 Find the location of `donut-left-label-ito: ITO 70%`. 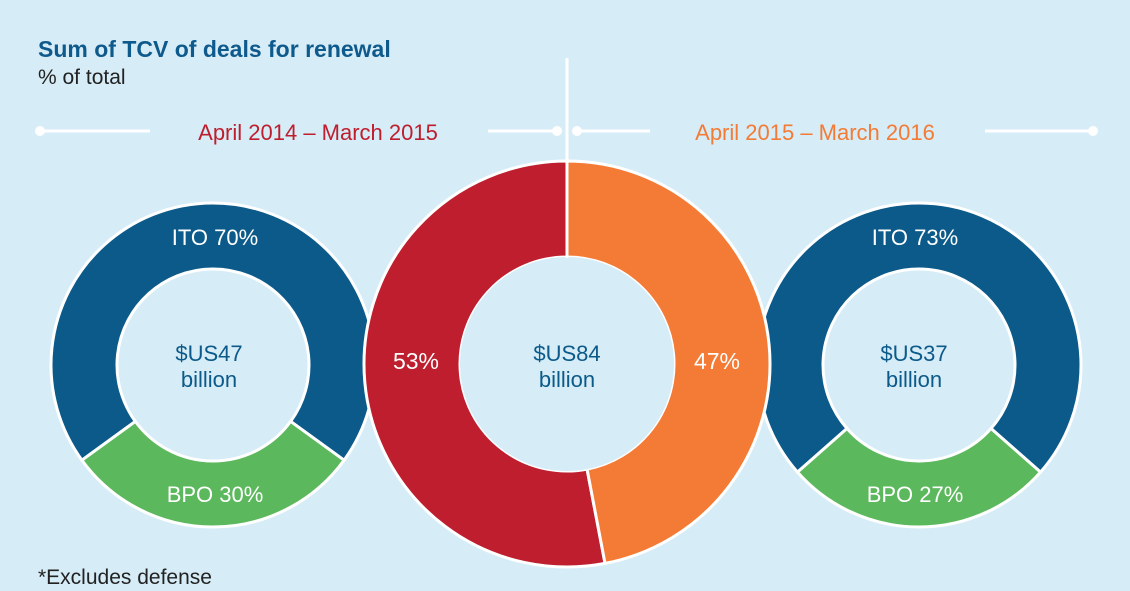

donut-left-label-ito: ITO 70% is located at coordinates (215, 237).